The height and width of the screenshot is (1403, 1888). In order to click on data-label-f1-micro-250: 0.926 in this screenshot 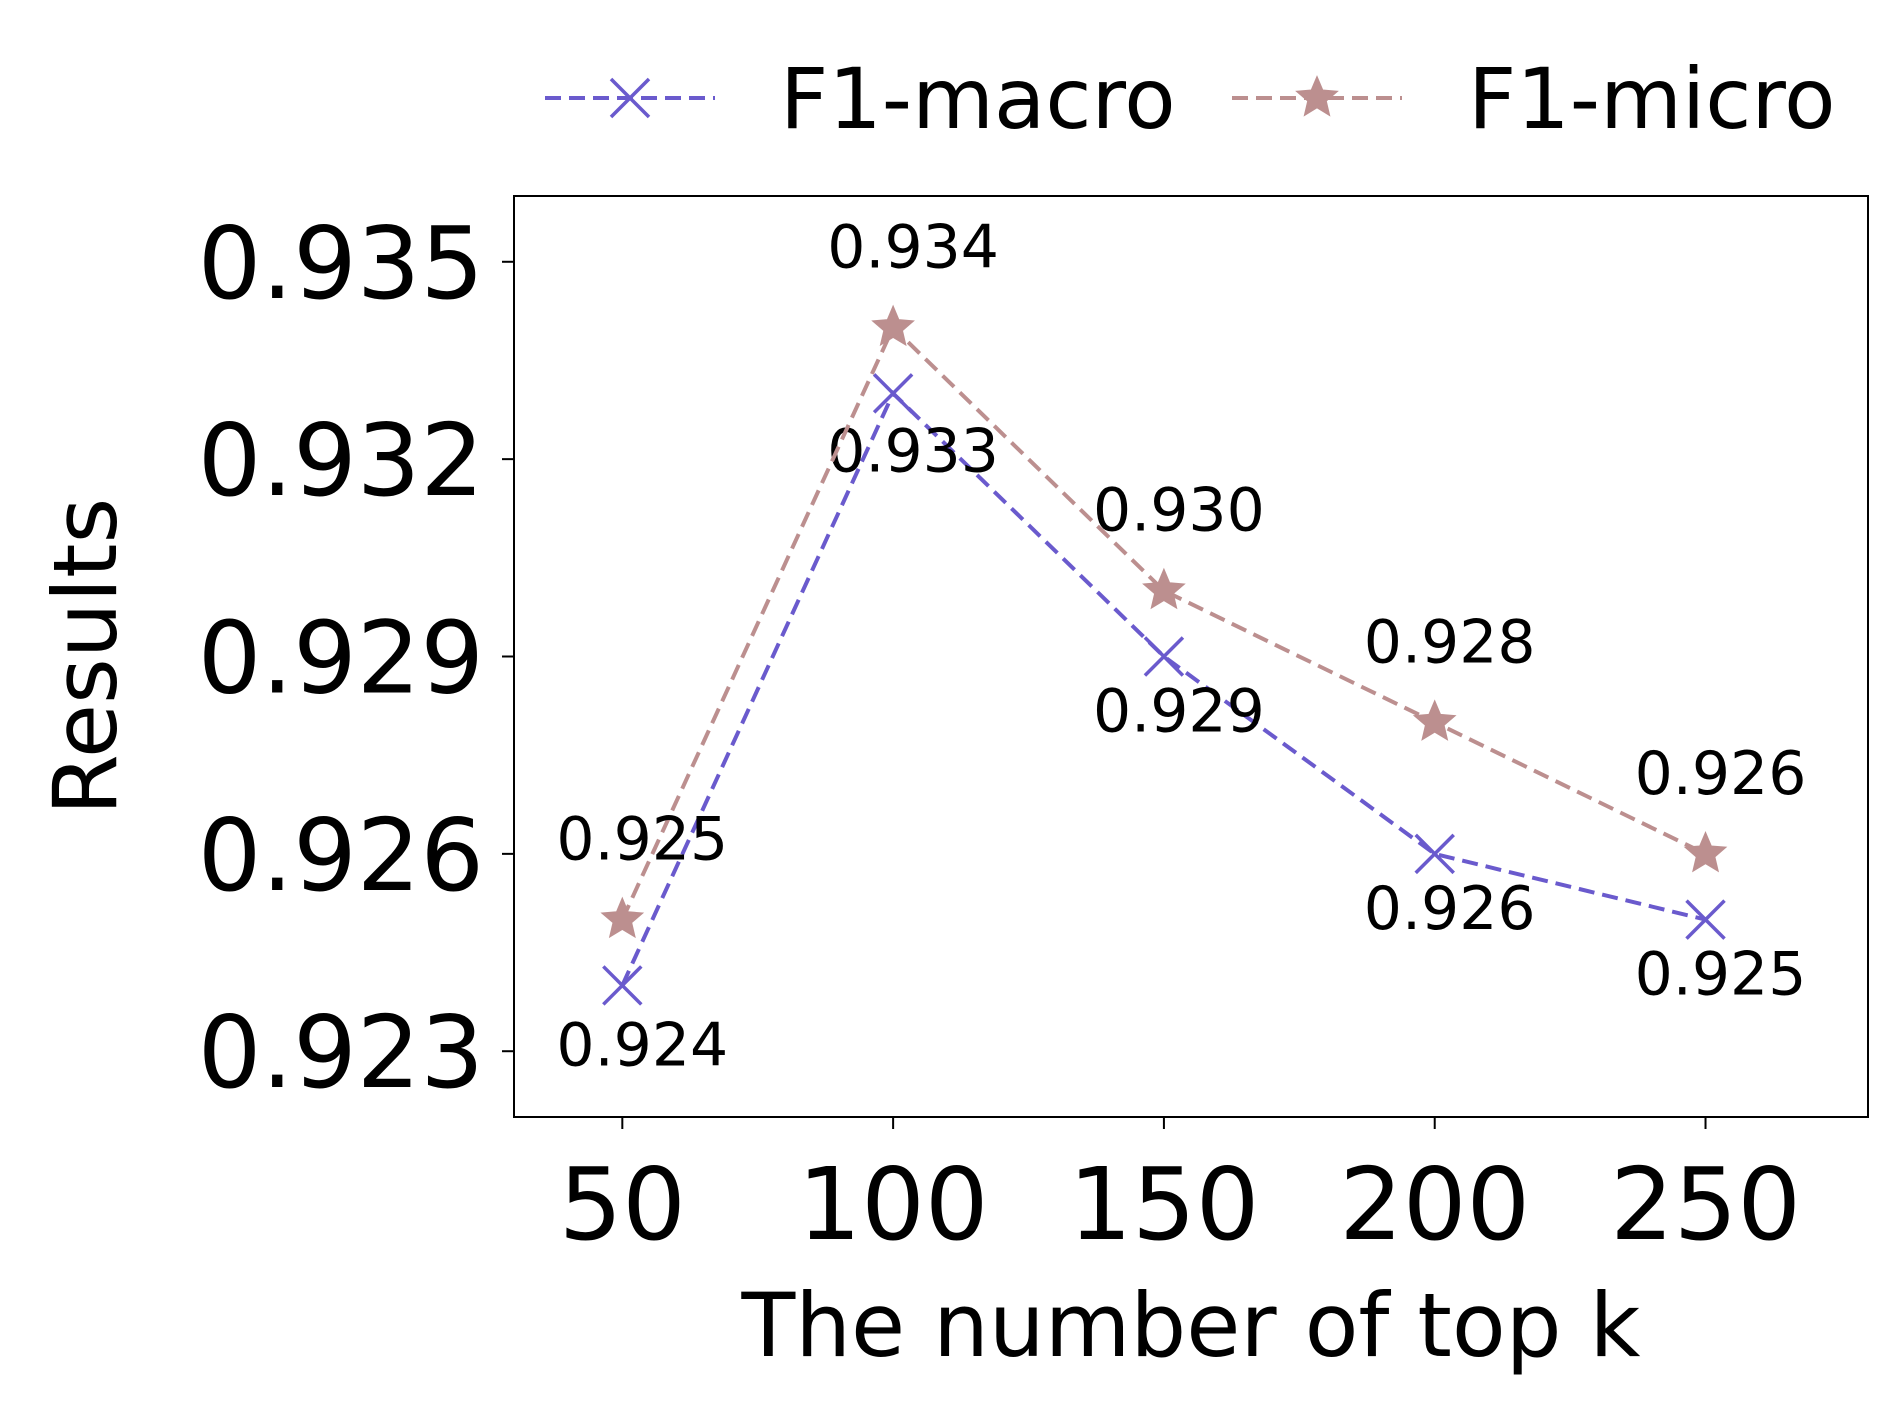, I will do `click(1721, 774)`.